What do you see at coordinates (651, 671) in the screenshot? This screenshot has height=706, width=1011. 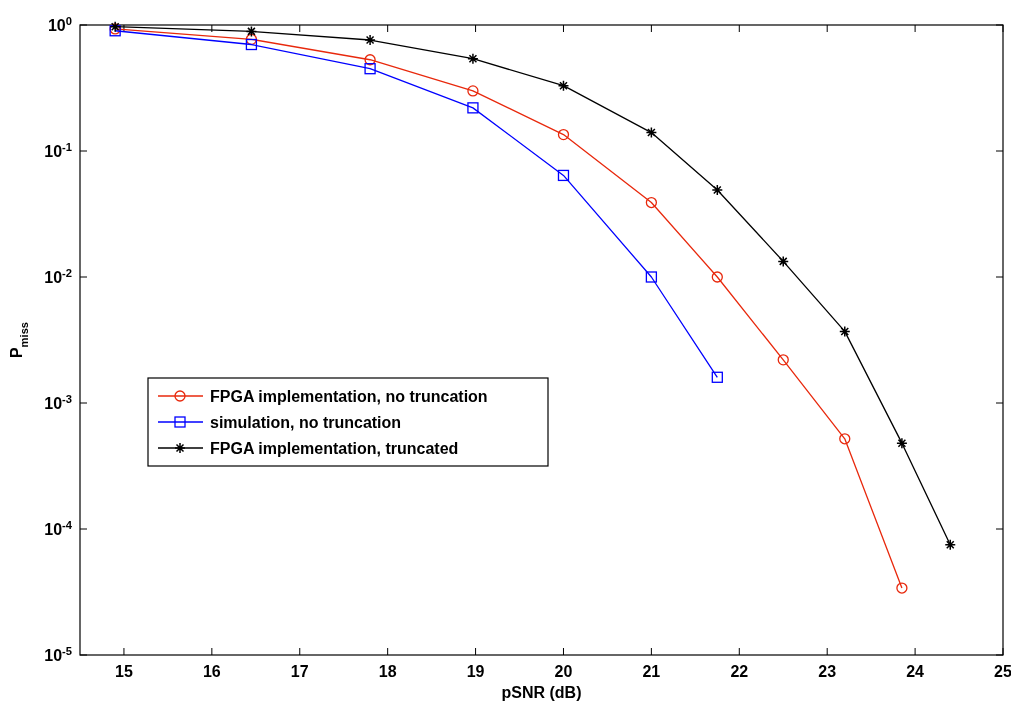 I see `x-tick-label: 21` at bounding box center [651, 671].